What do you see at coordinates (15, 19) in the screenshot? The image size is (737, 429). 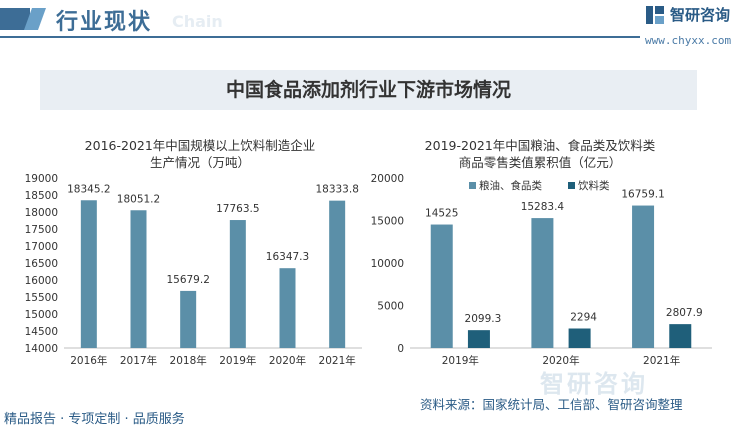 I see `header-accent-bar` at bounding box center [15, 19].